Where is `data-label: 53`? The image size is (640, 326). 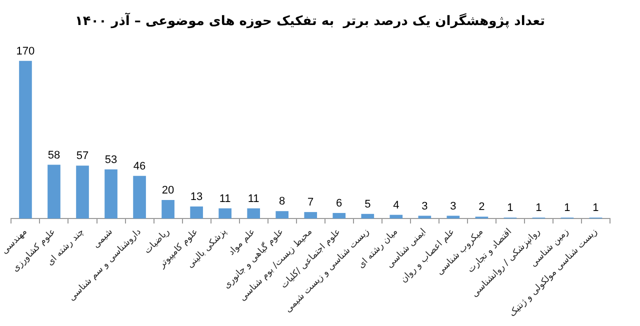 data-label: 53 is located at coordinates (111, 160).